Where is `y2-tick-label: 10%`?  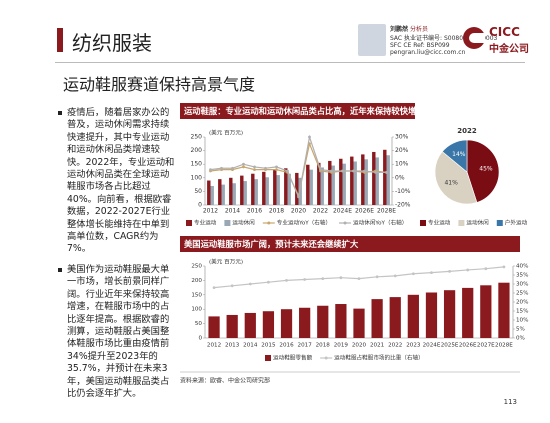
y2-tick-label: 10% is located at coordinates (402, 164).